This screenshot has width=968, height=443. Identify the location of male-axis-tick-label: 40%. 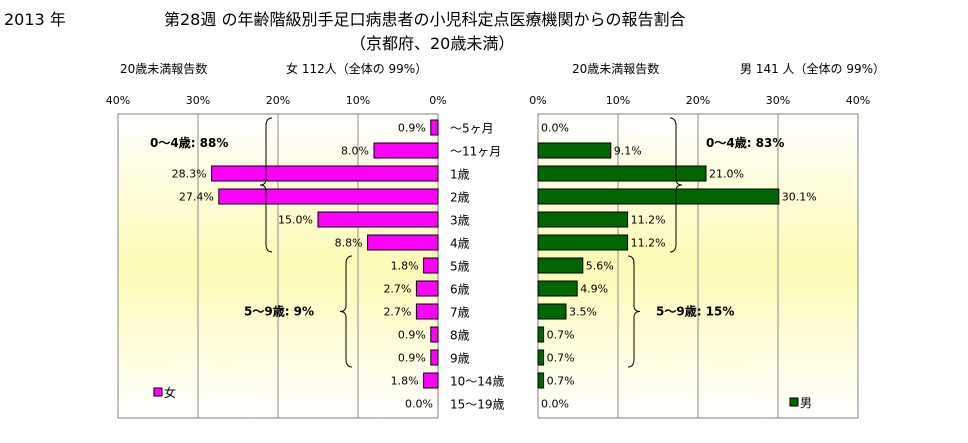
(858, 100).